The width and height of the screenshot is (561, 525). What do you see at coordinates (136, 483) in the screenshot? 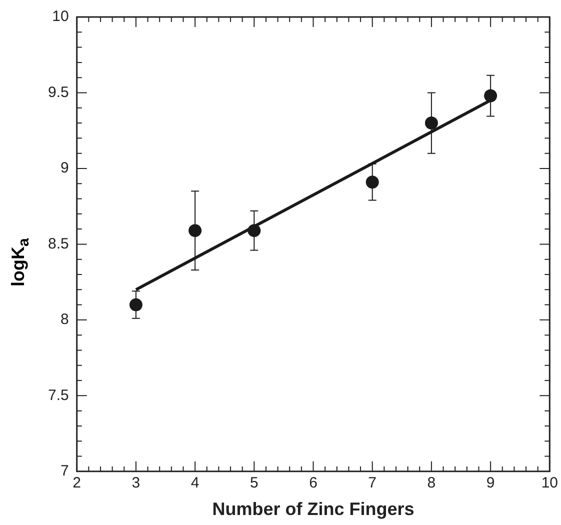
I see `x-tick-label: 3` at bounding box center [136, 483].